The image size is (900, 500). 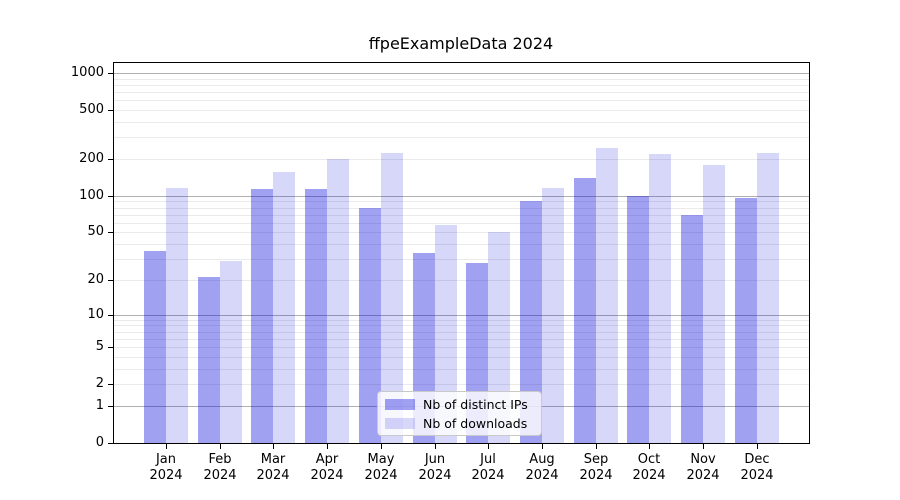 What do you see at coordinates (459, 413) in the screenshot?
I see `legend: Nb of distinct IPs Nb of downloads` at bounding box center [459, 413].